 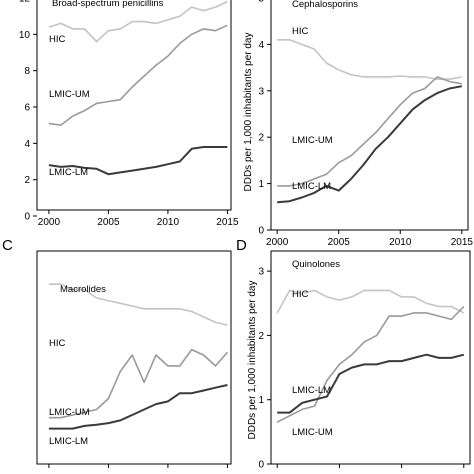 I want to click on panel-label: D, so click(x=241, y=245).